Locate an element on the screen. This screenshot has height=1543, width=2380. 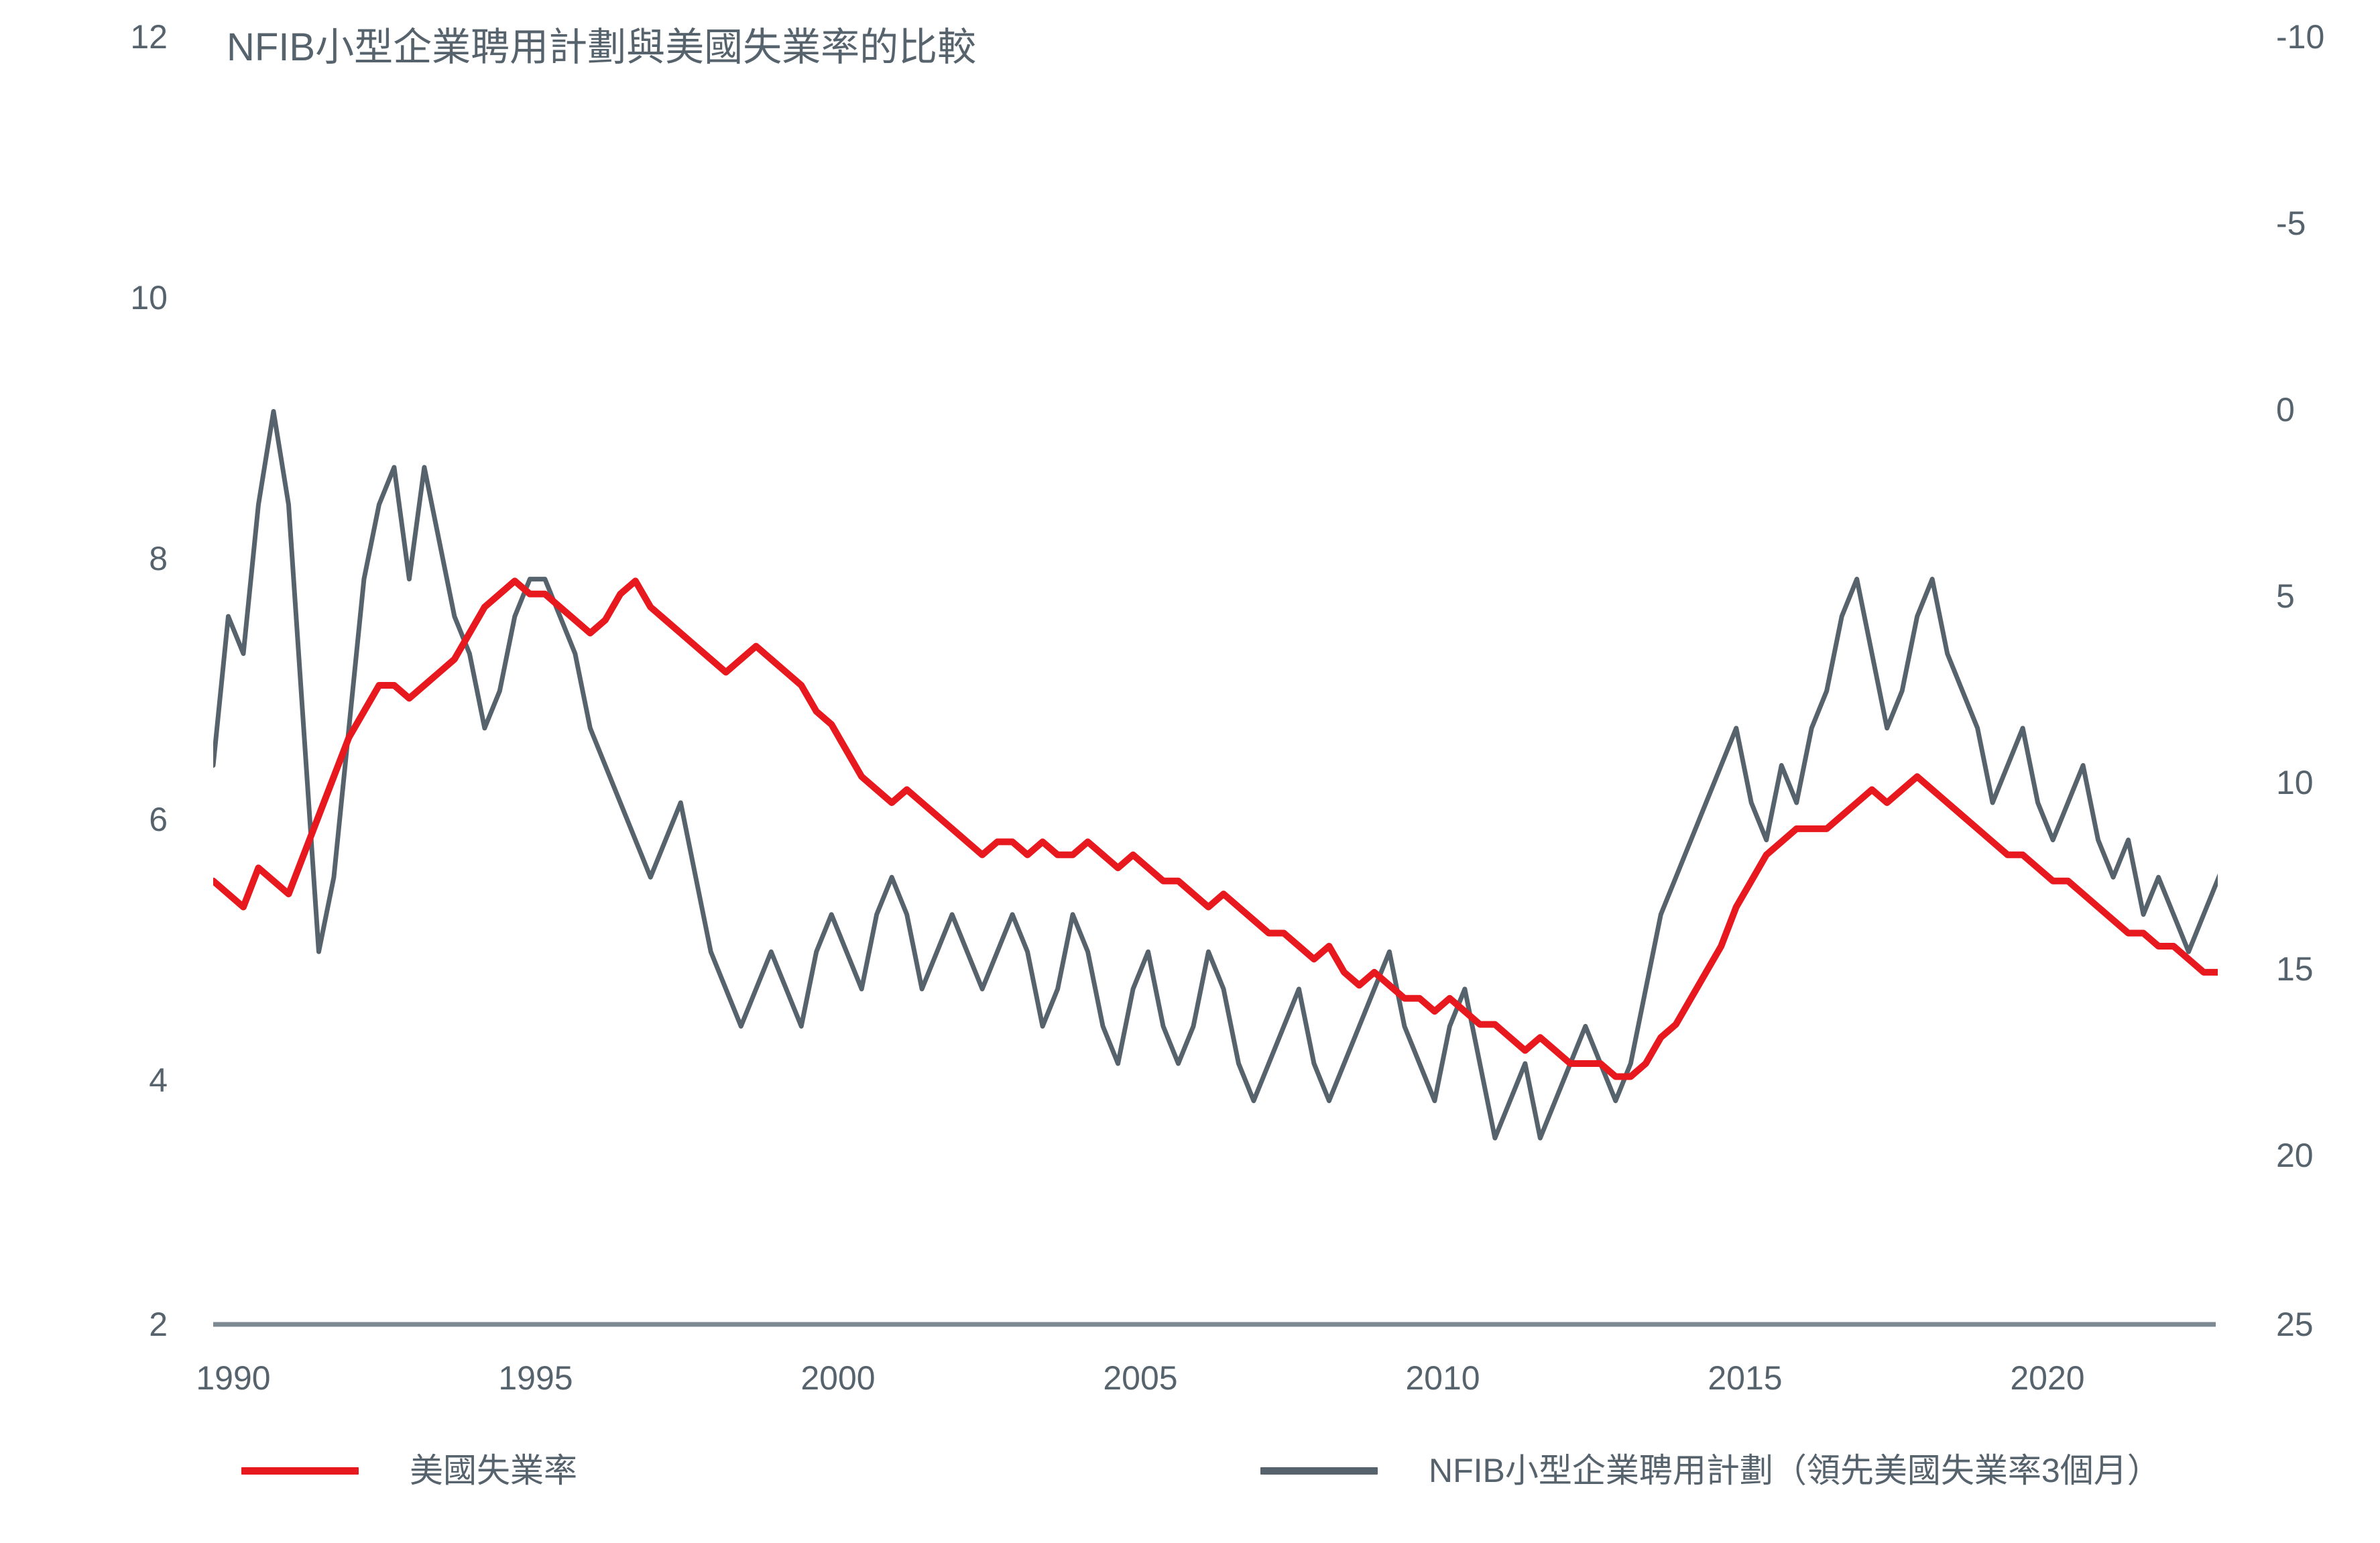
x-axis-tick-2020: 2020 is located at coordinates (2047, 1378).